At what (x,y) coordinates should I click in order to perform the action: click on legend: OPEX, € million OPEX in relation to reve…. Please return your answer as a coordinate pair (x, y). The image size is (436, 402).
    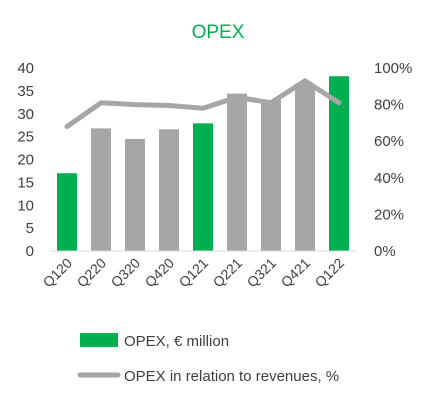
    Looking at the image, I should click on (208, 359).